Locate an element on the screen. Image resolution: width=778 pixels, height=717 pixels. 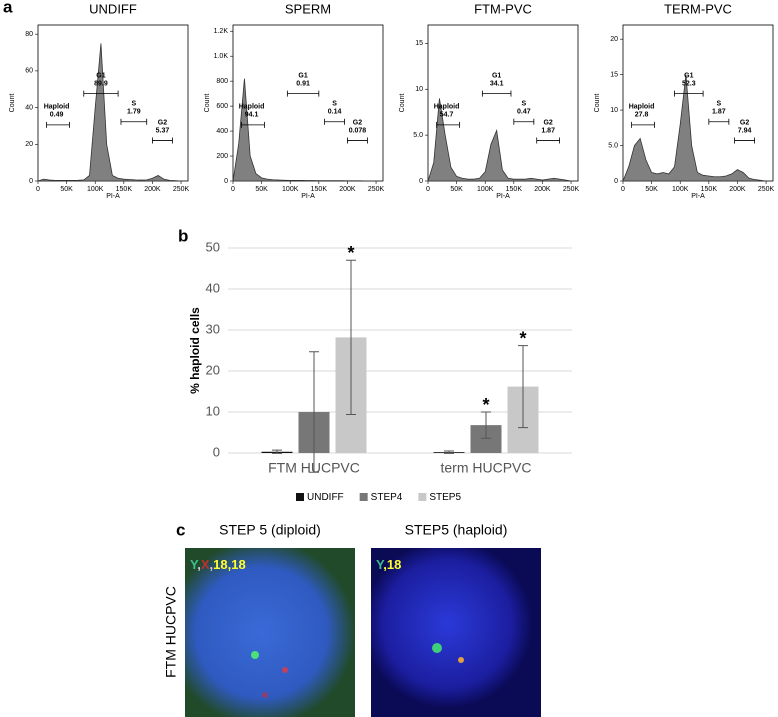
legend-label: STEP5 is located at coordinates (445, 497).